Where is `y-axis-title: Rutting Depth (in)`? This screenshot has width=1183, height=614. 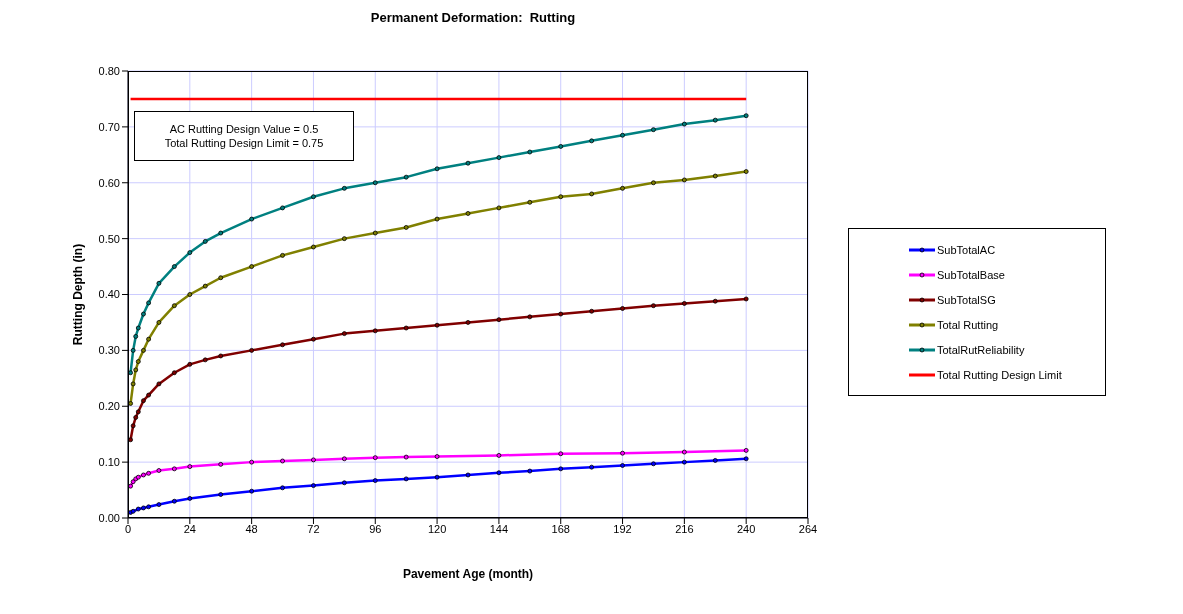
y-axis-title: Rutting Depth (in) is located at coordinates (78, 294).